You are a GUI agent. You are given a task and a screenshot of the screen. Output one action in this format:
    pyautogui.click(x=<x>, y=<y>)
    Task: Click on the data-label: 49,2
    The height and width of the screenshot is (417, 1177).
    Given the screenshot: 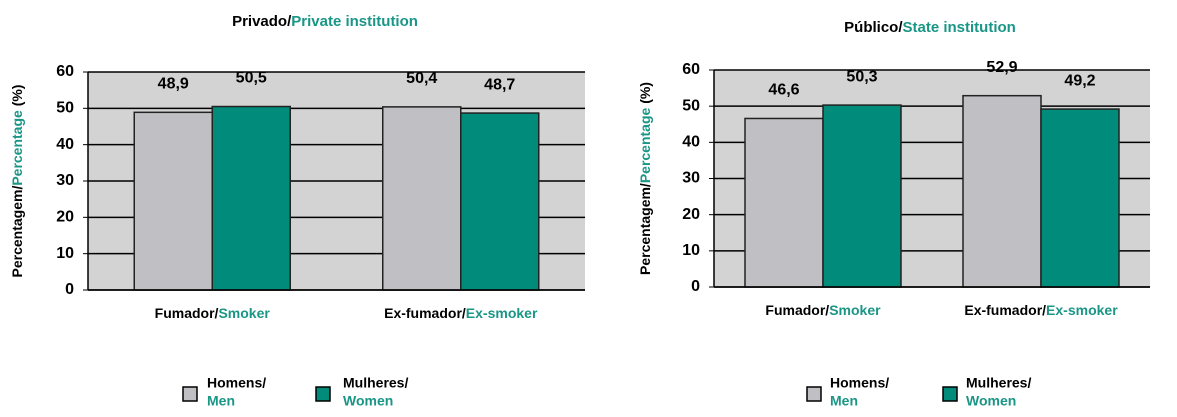 What is the action you would take?
    pyautogui.click(x=1079, y=80)
    